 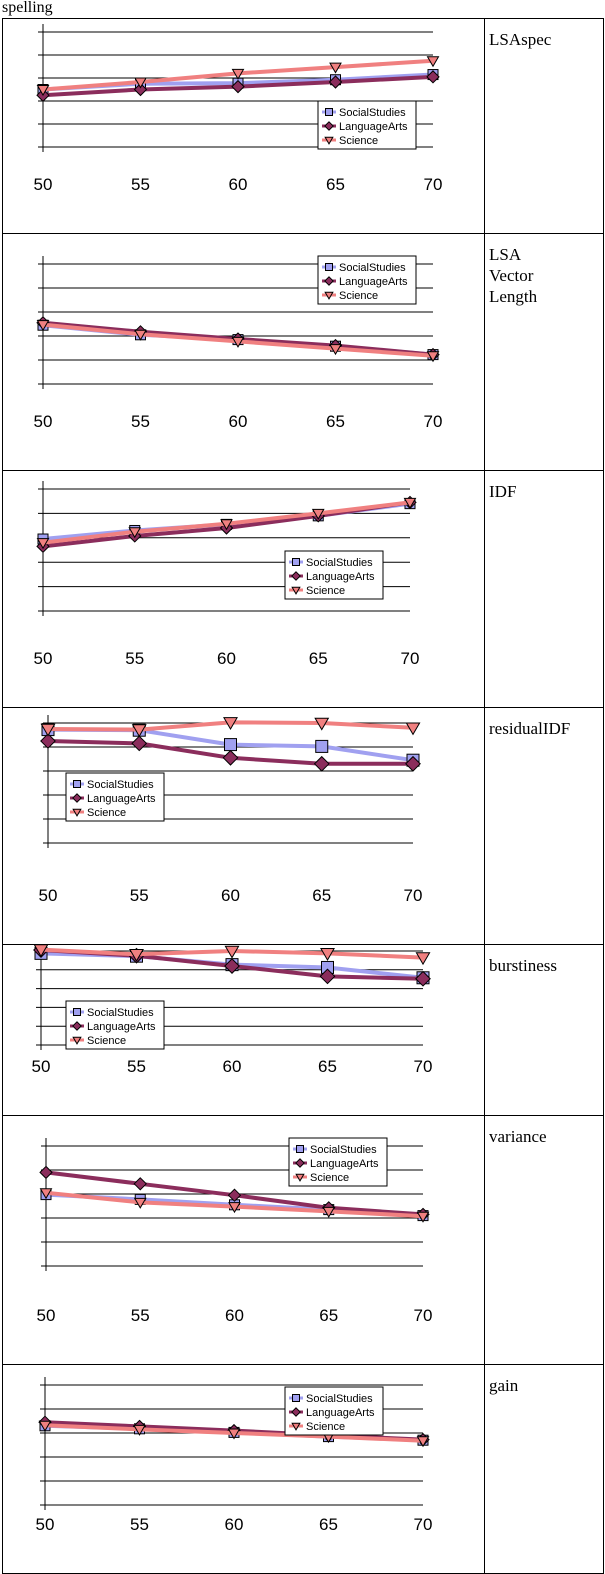 I want to click on label-cell: IDF, so click(x=544, y=589).